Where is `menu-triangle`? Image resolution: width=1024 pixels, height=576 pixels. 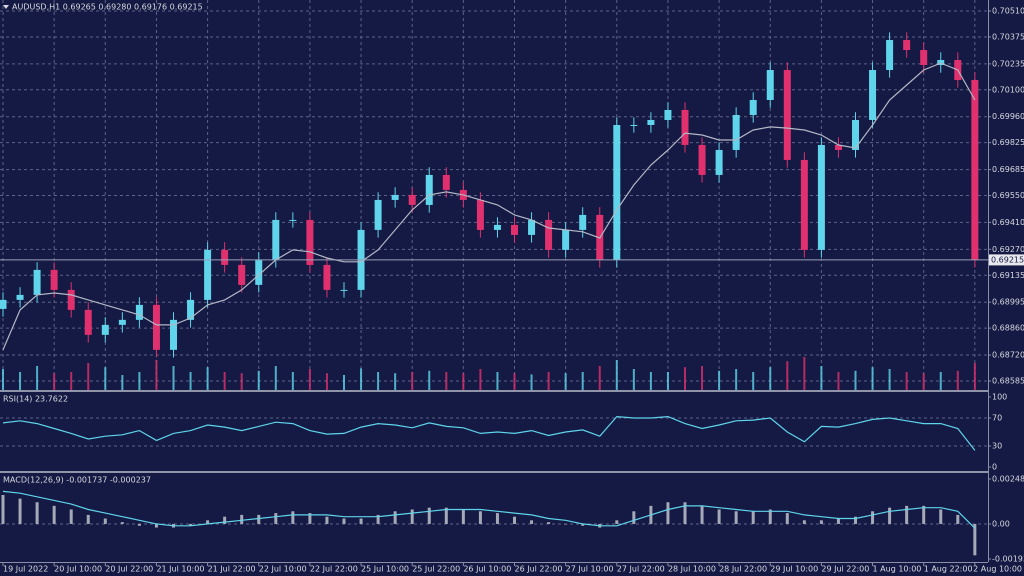
menu-triangle is located at coordinates (6, 7).